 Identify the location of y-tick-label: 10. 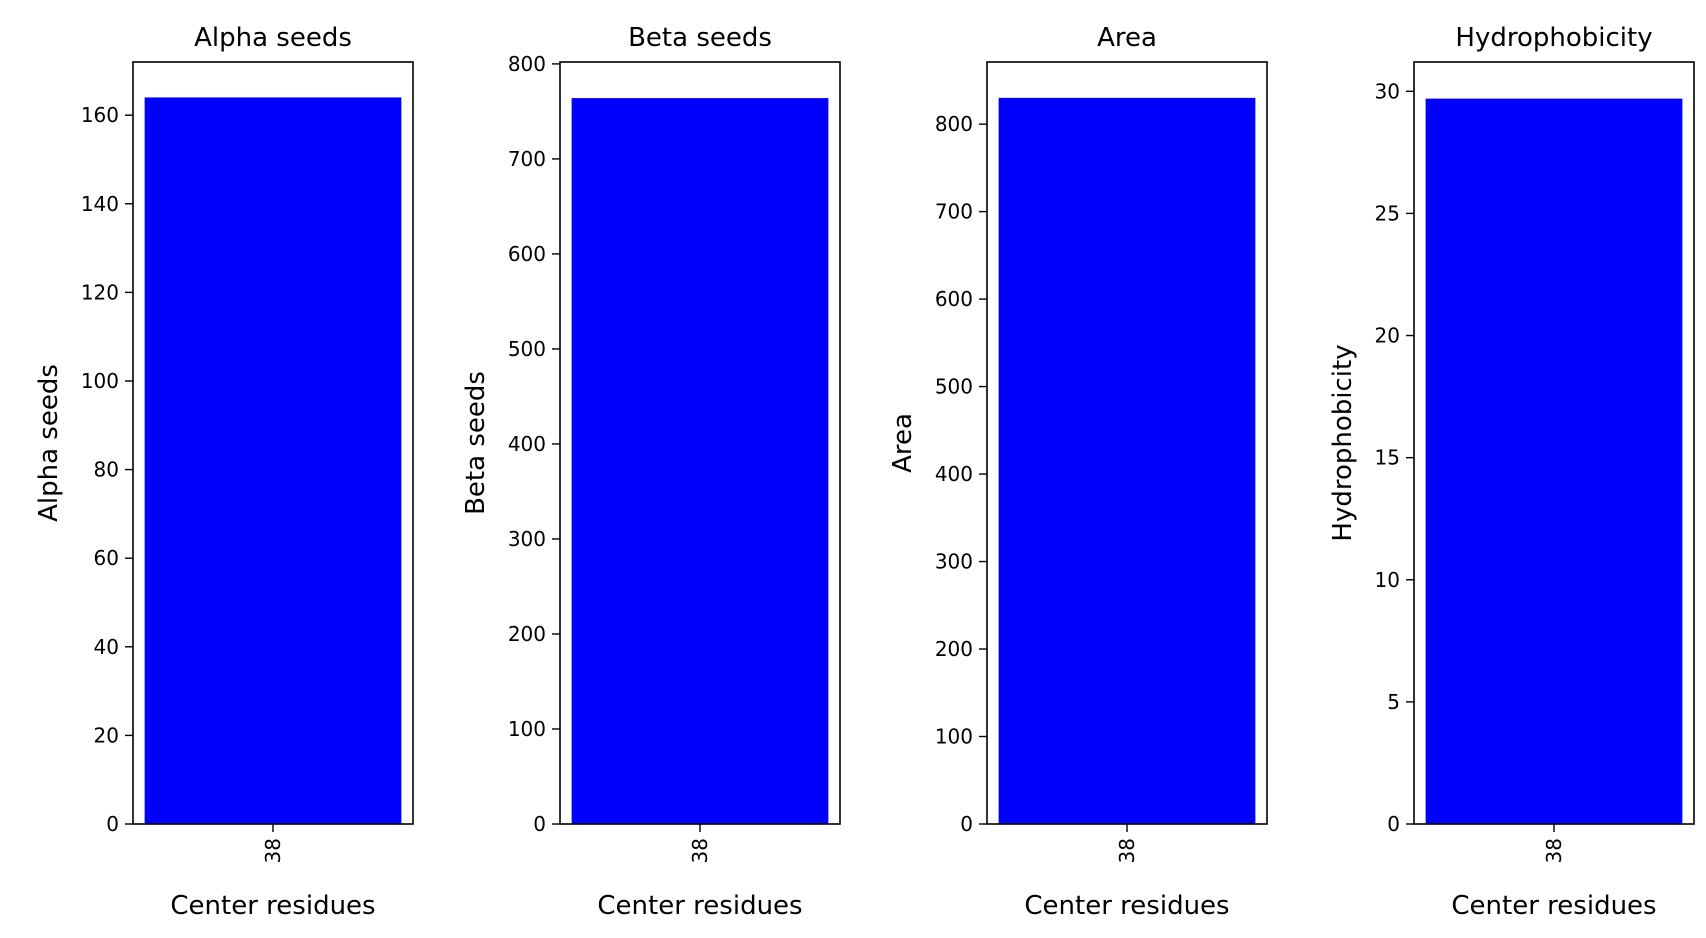
(1387, 580).